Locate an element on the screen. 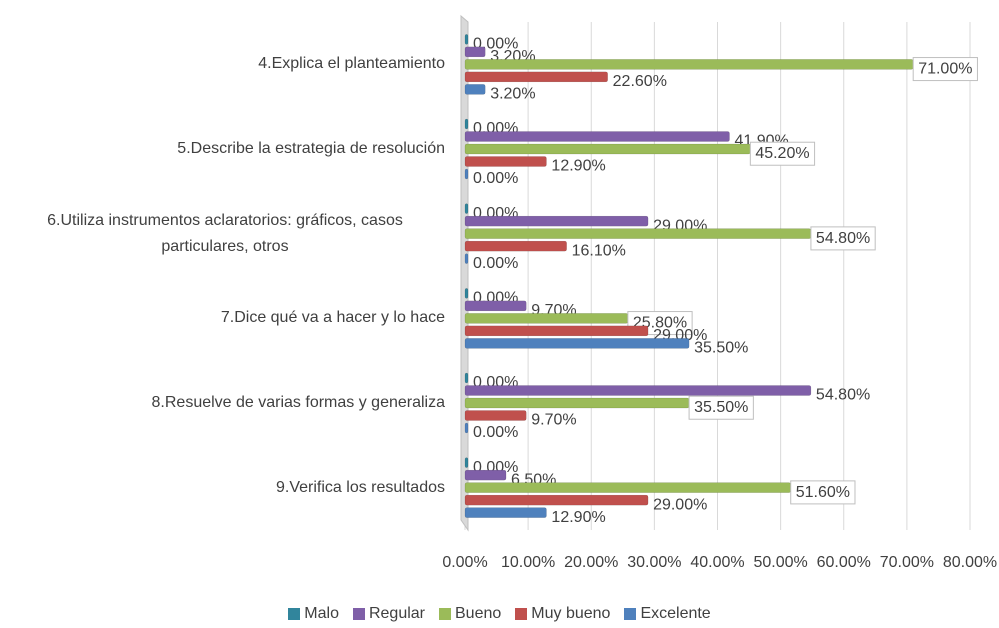  data-label: 22.60% is located at coordinates (640, 81).